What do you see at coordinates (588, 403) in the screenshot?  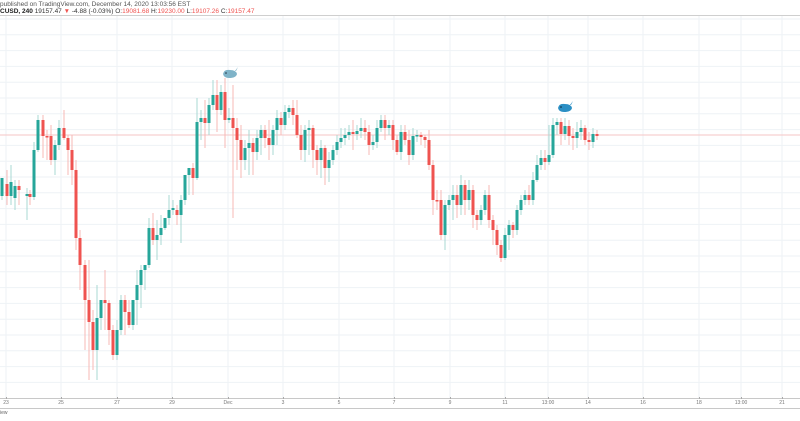 I see `x-axis-label: 14` at bounding box center [588, 403].